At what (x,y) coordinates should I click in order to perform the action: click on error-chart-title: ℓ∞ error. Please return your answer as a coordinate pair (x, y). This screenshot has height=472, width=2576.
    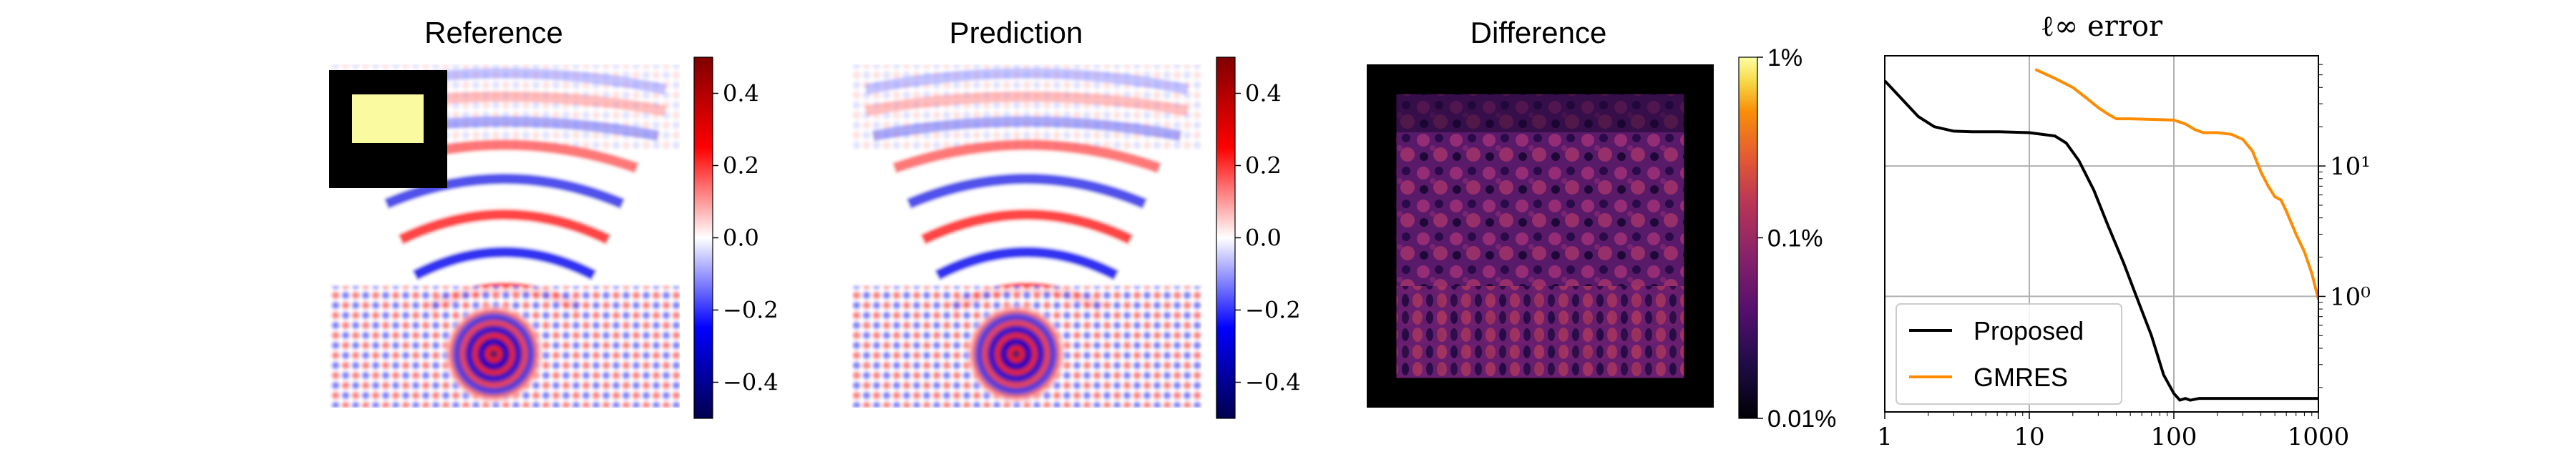
    Looking at the image, I should click on (2102, 27).